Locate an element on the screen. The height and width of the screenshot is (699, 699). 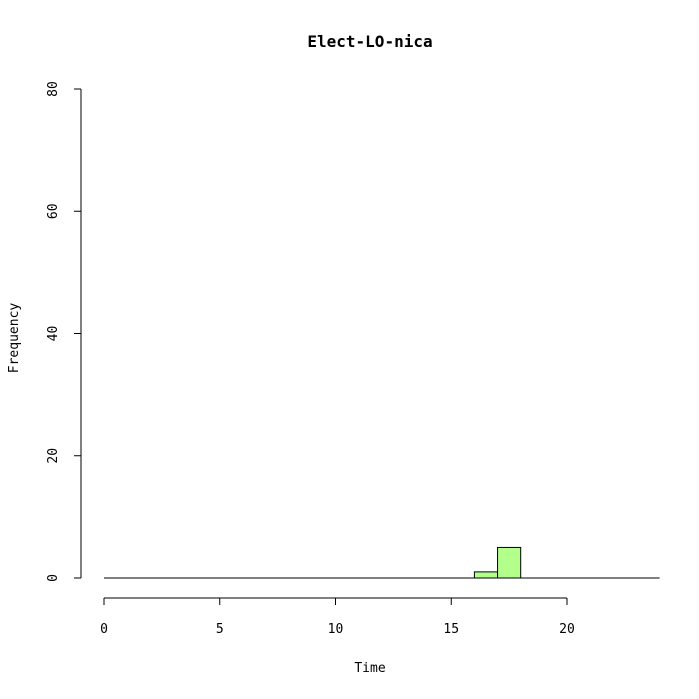
y-tick-label: 40 is located at coordinates (53, 334).